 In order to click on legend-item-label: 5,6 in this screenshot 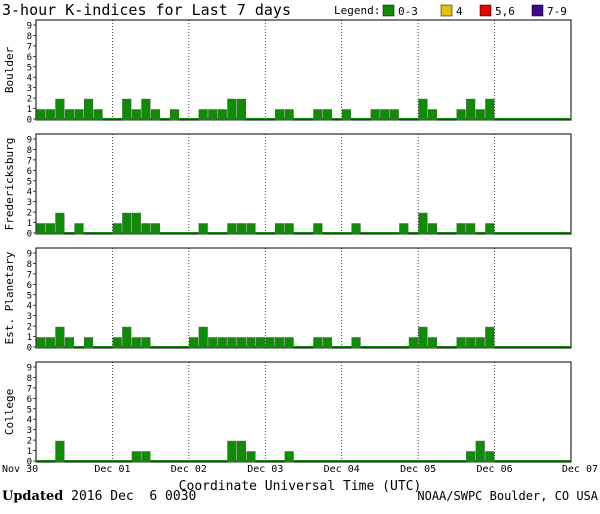, I will do `click(505, 11)`.